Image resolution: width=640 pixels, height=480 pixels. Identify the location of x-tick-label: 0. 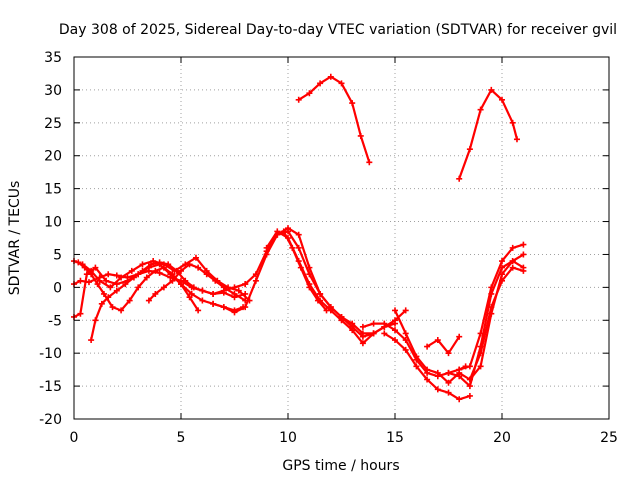
(74, 438).